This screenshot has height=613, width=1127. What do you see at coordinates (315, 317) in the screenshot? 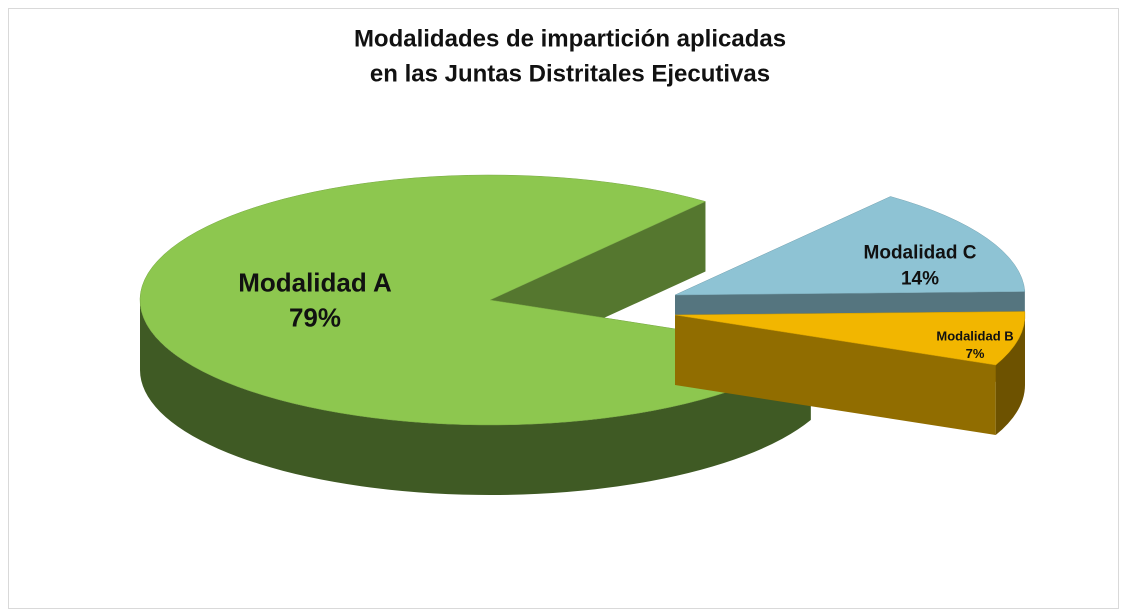
I see `slice-value-label: 79%` at bounding box center [315, 317].